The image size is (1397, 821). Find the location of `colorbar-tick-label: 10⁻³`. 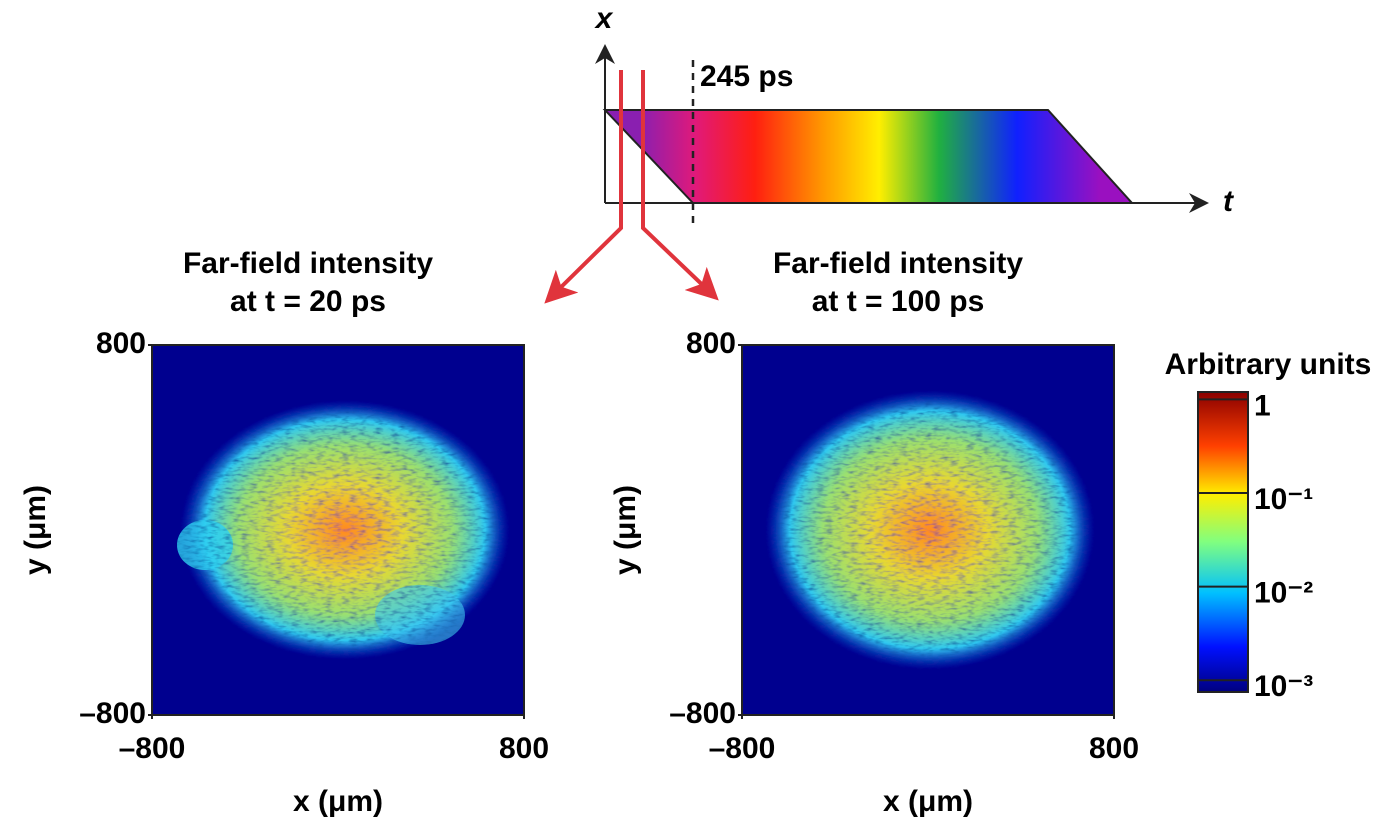

colorbar-tick-label: 10⁻³ is located at coordinates (1283, 686).